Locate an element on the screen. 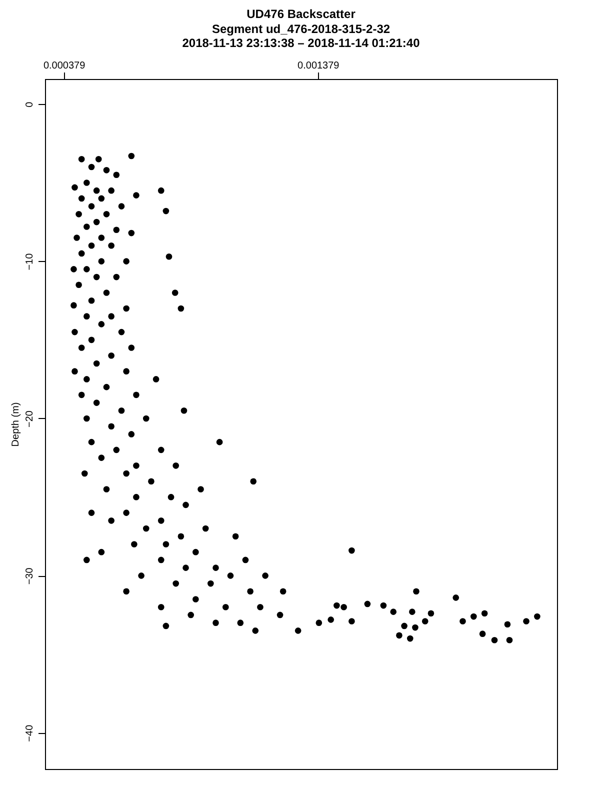  y-tick-label: −30 is located at coordinates (30, 576).